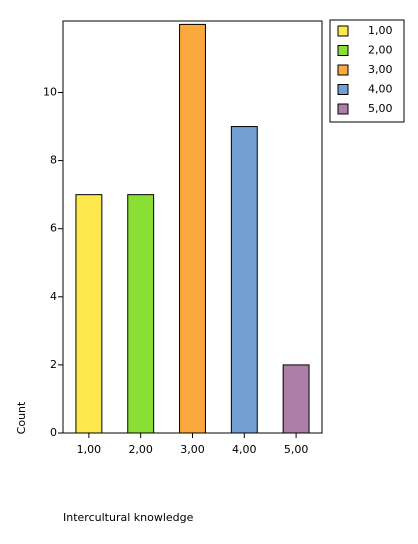 The width and height of the screenshot is (418, 544). What do you see at coordinates (380, 69) in the screenshot?
I see `legend-label: 3,00` at bounding box center [380, 69].